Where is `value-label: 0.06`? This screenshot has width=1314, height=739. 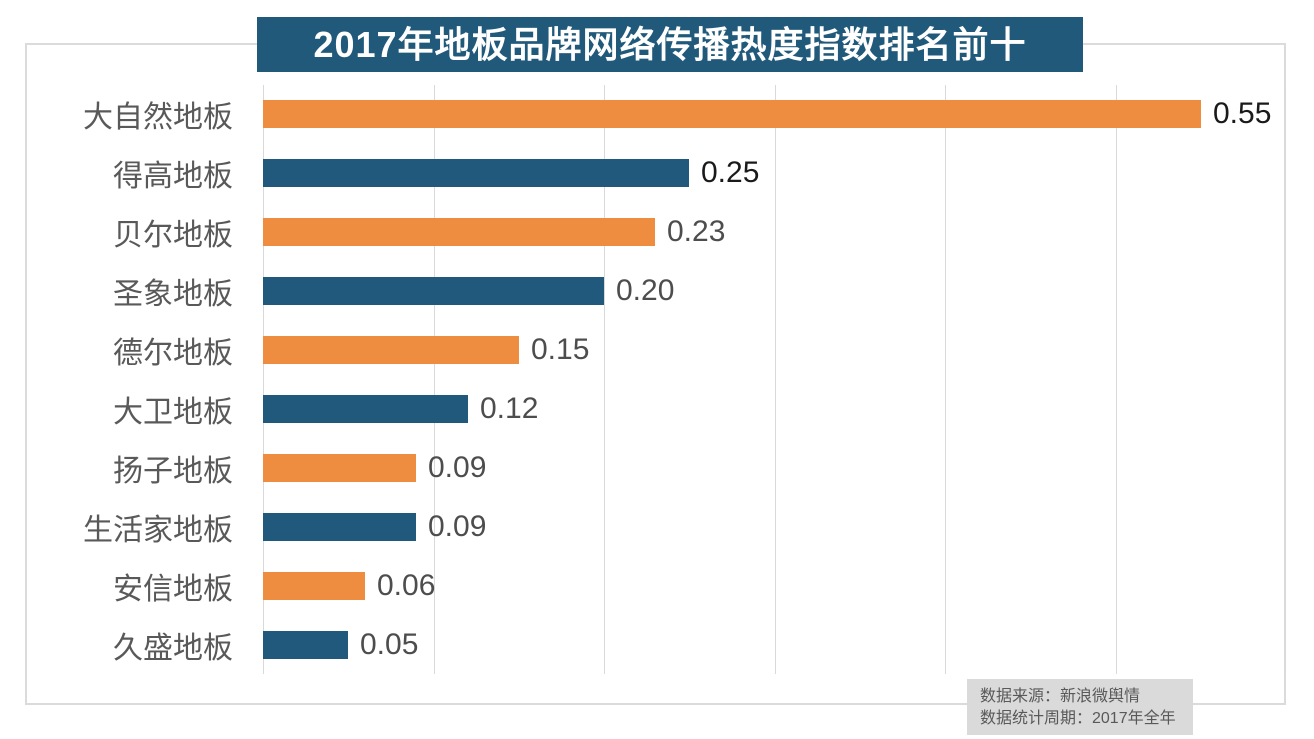
value-label: 0.06 is located at coordinates (406, 585).